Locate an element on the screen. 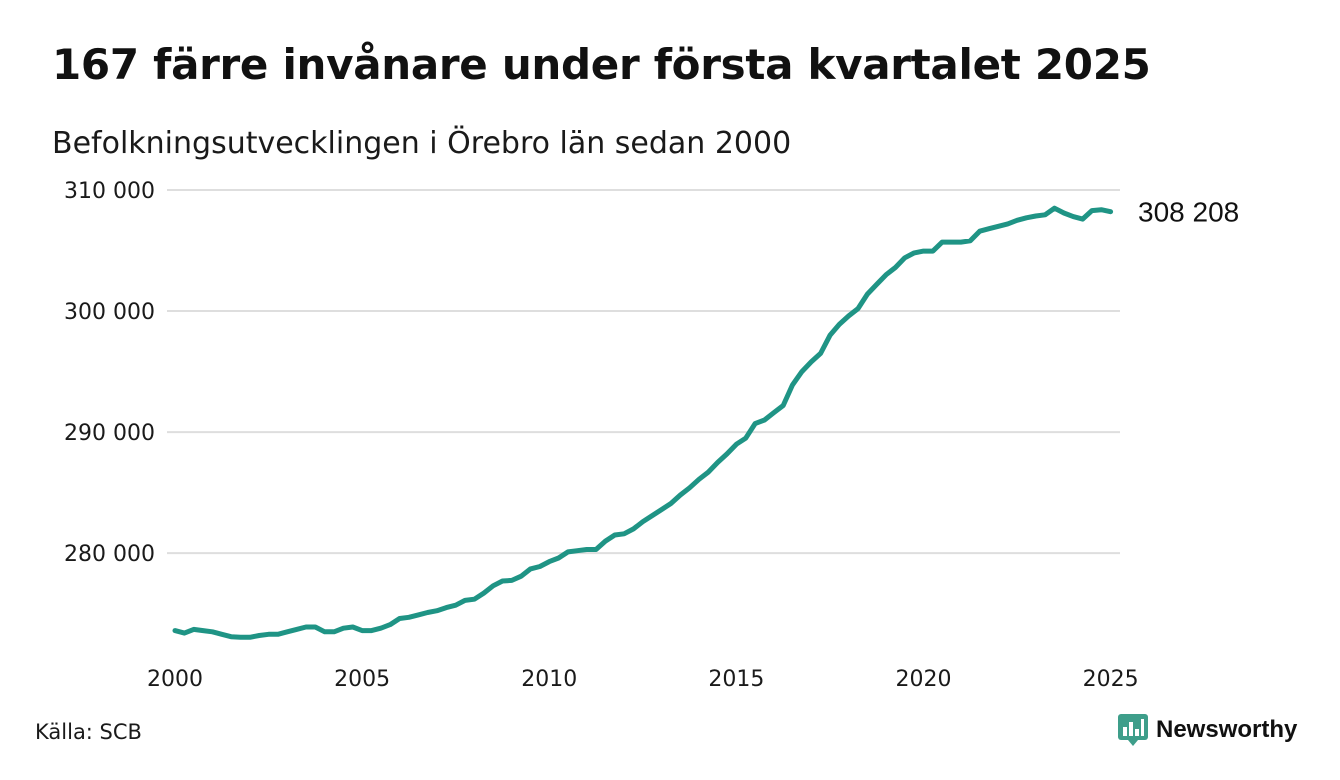 Image resolution: width=1340 pixels, height=780 pixels. end-label-group: 308 208 is located at coordinates (1188, 212).